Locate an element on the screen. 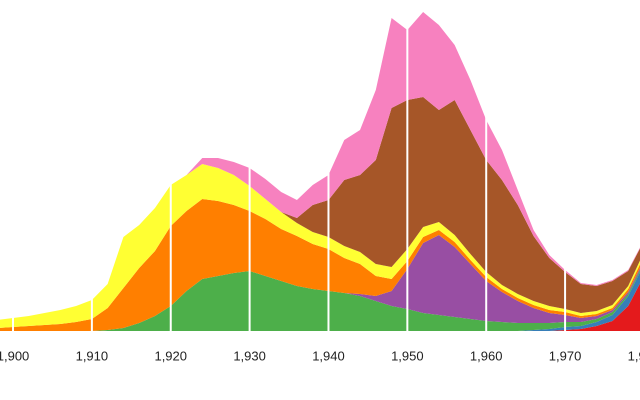  x-tick-label: 1,910 is located at coordinates (92, 355).